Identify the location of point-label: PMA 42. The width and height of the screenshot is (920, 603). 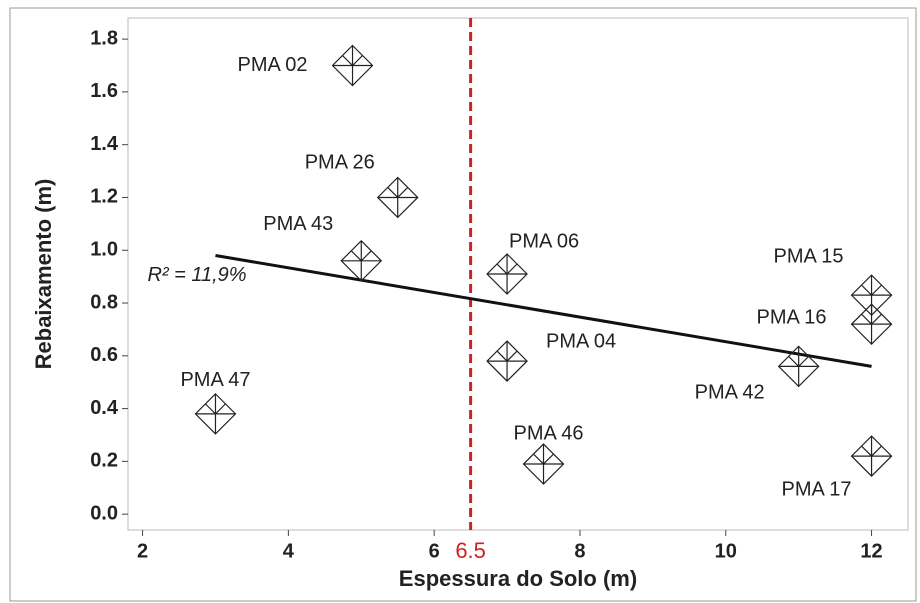
(730, 393).